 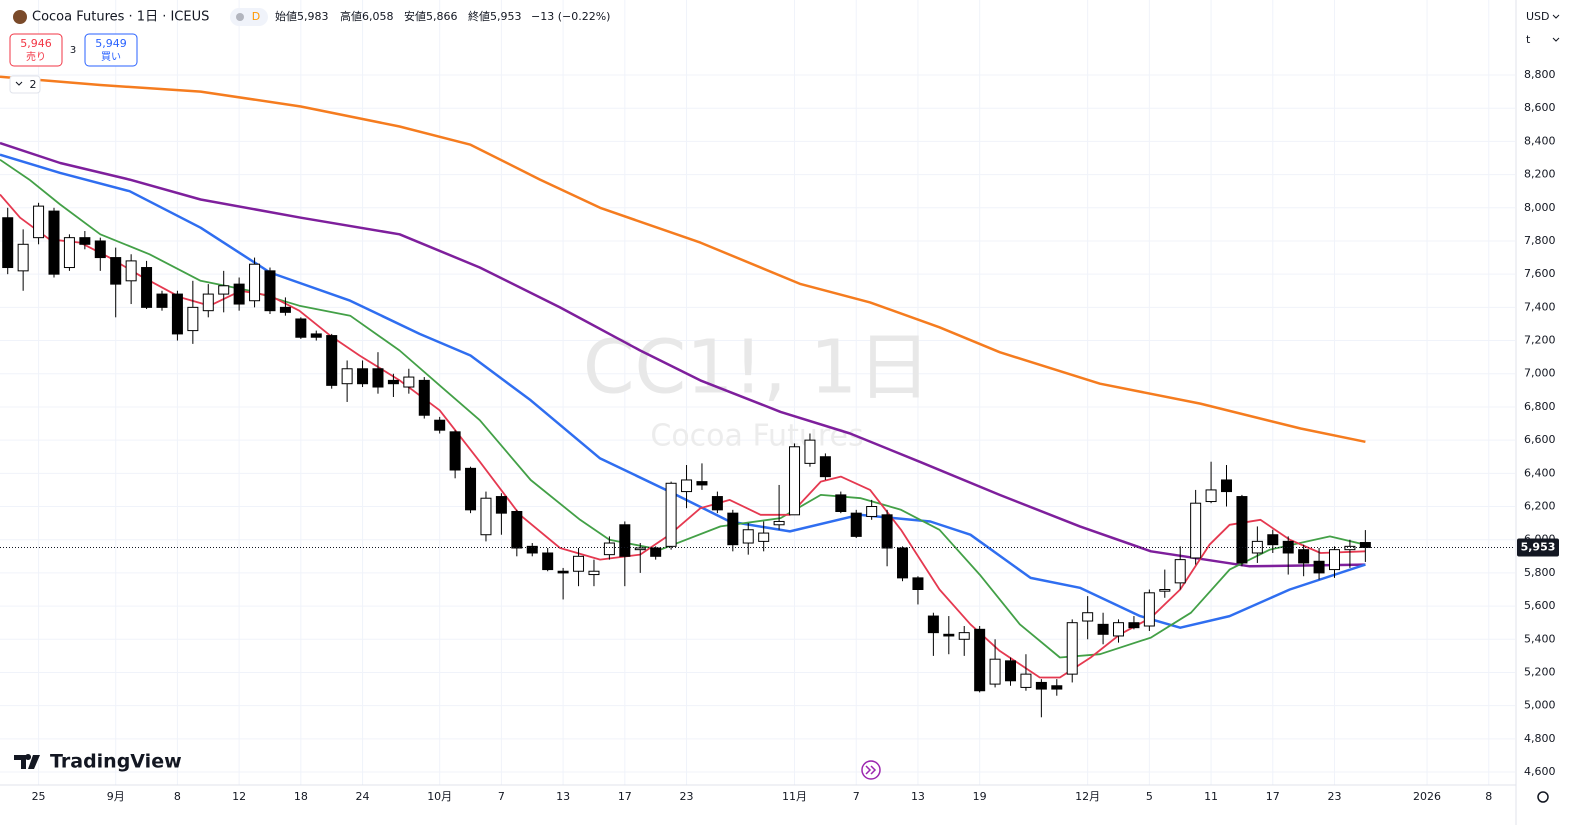 What do you see at coordinates (19, 83) in the screenshot?
I see `chevron` at bounding box center [19, 83].